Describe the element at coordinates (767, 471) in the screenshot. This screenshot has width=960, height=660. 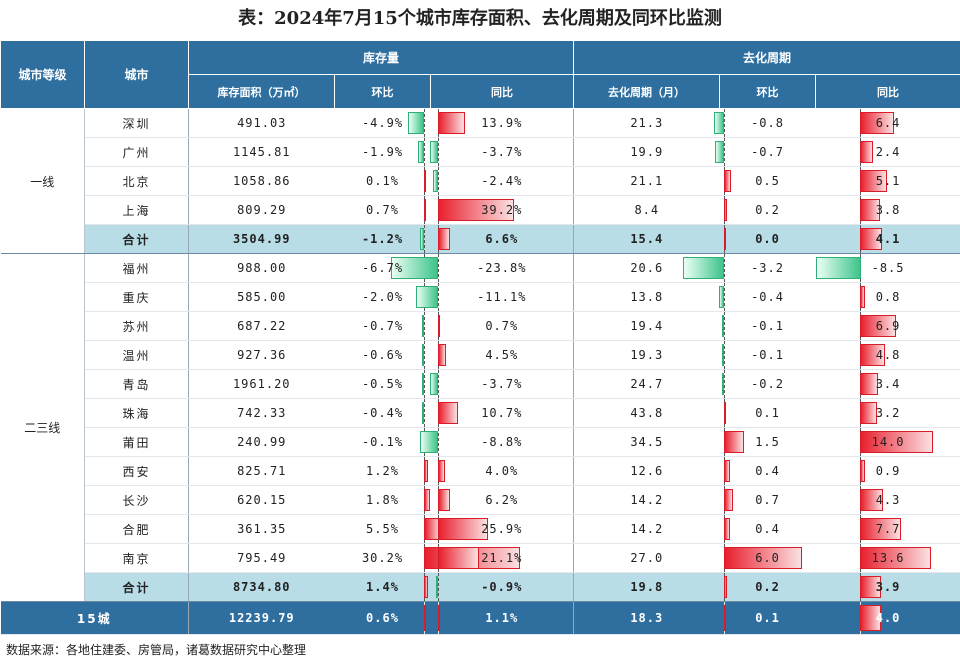
I see `bar-value-label: 0.4` at that location.